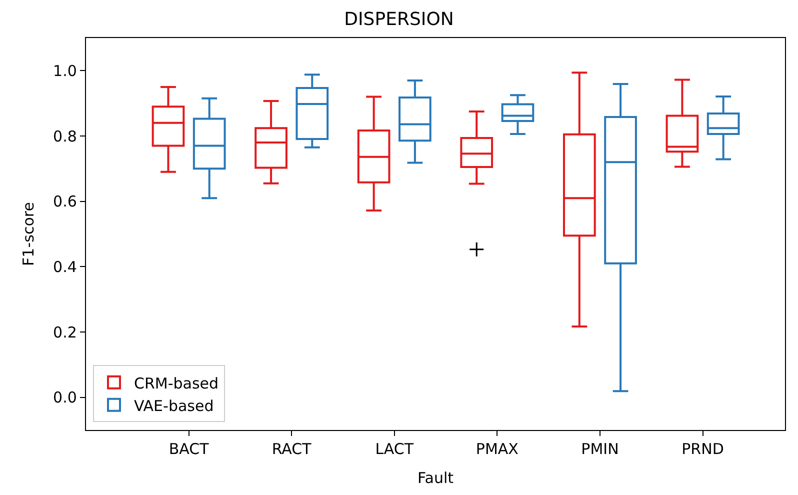 This screenshot has width=798, height=495. I want to click on x-tick-label: BACT, so click(189, 449).